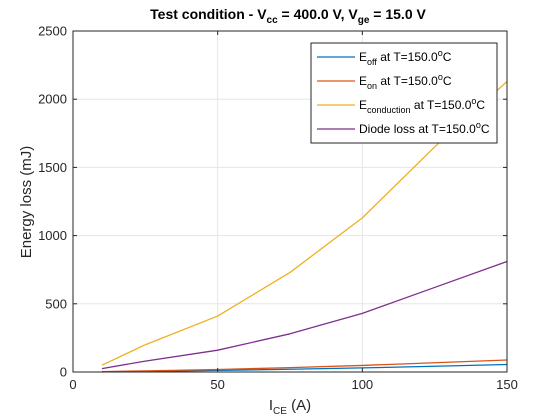  What do you see at coordinates (52, 99) in the screenshot?
I see `y-tick-label: 2000` at bounding box center [52, 99].